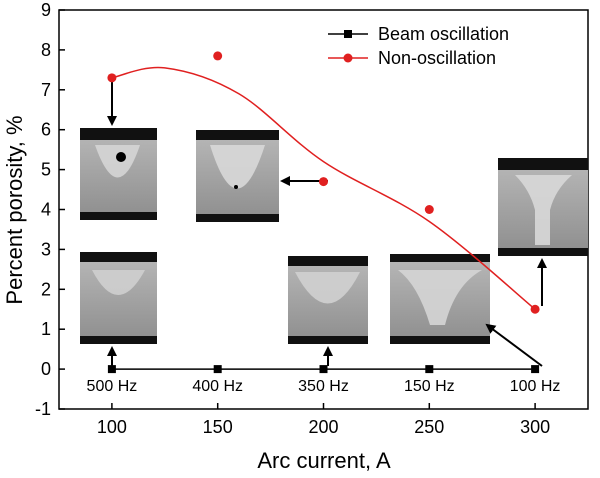 This screenshot has width=600, height=478. What do you see at coordinates (429, 427) in the screenshot?
I see `x-tick-label: 250` at bounding box center [429, 427].